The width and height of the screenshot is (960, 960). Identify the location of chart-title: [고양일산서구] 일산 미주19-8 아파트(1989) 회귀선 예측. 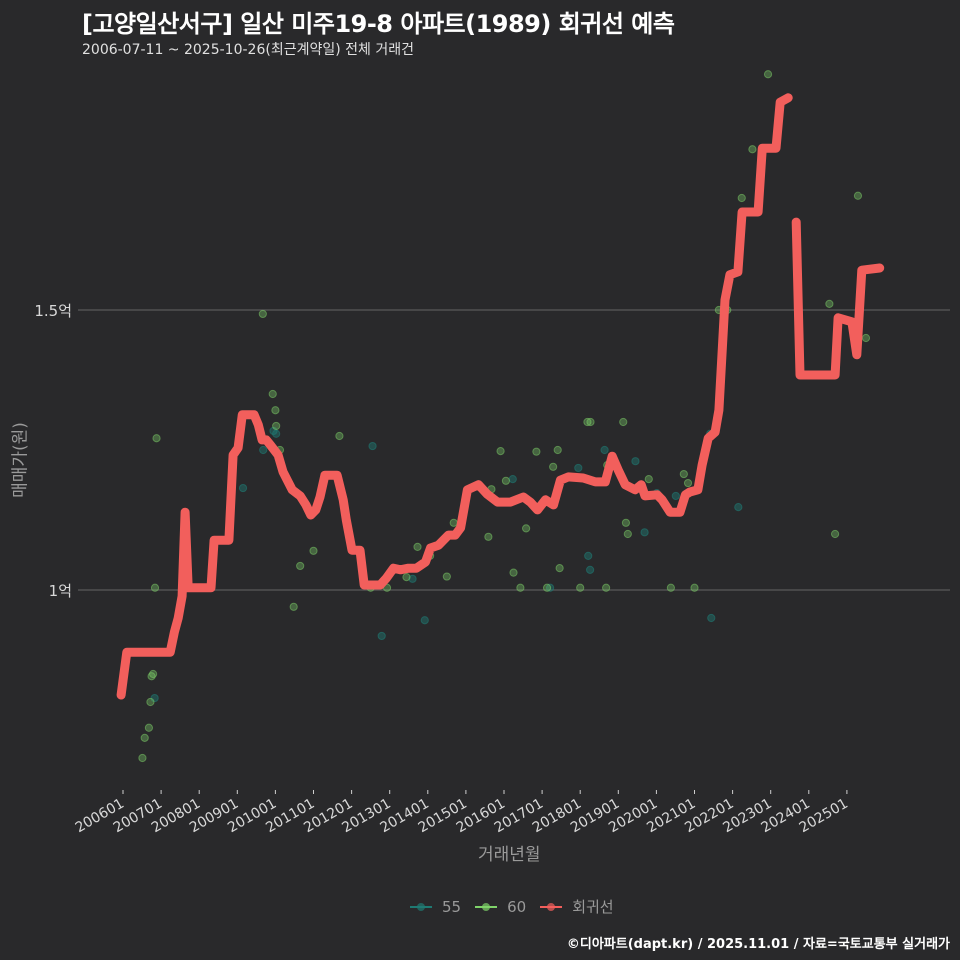
(378, 24).